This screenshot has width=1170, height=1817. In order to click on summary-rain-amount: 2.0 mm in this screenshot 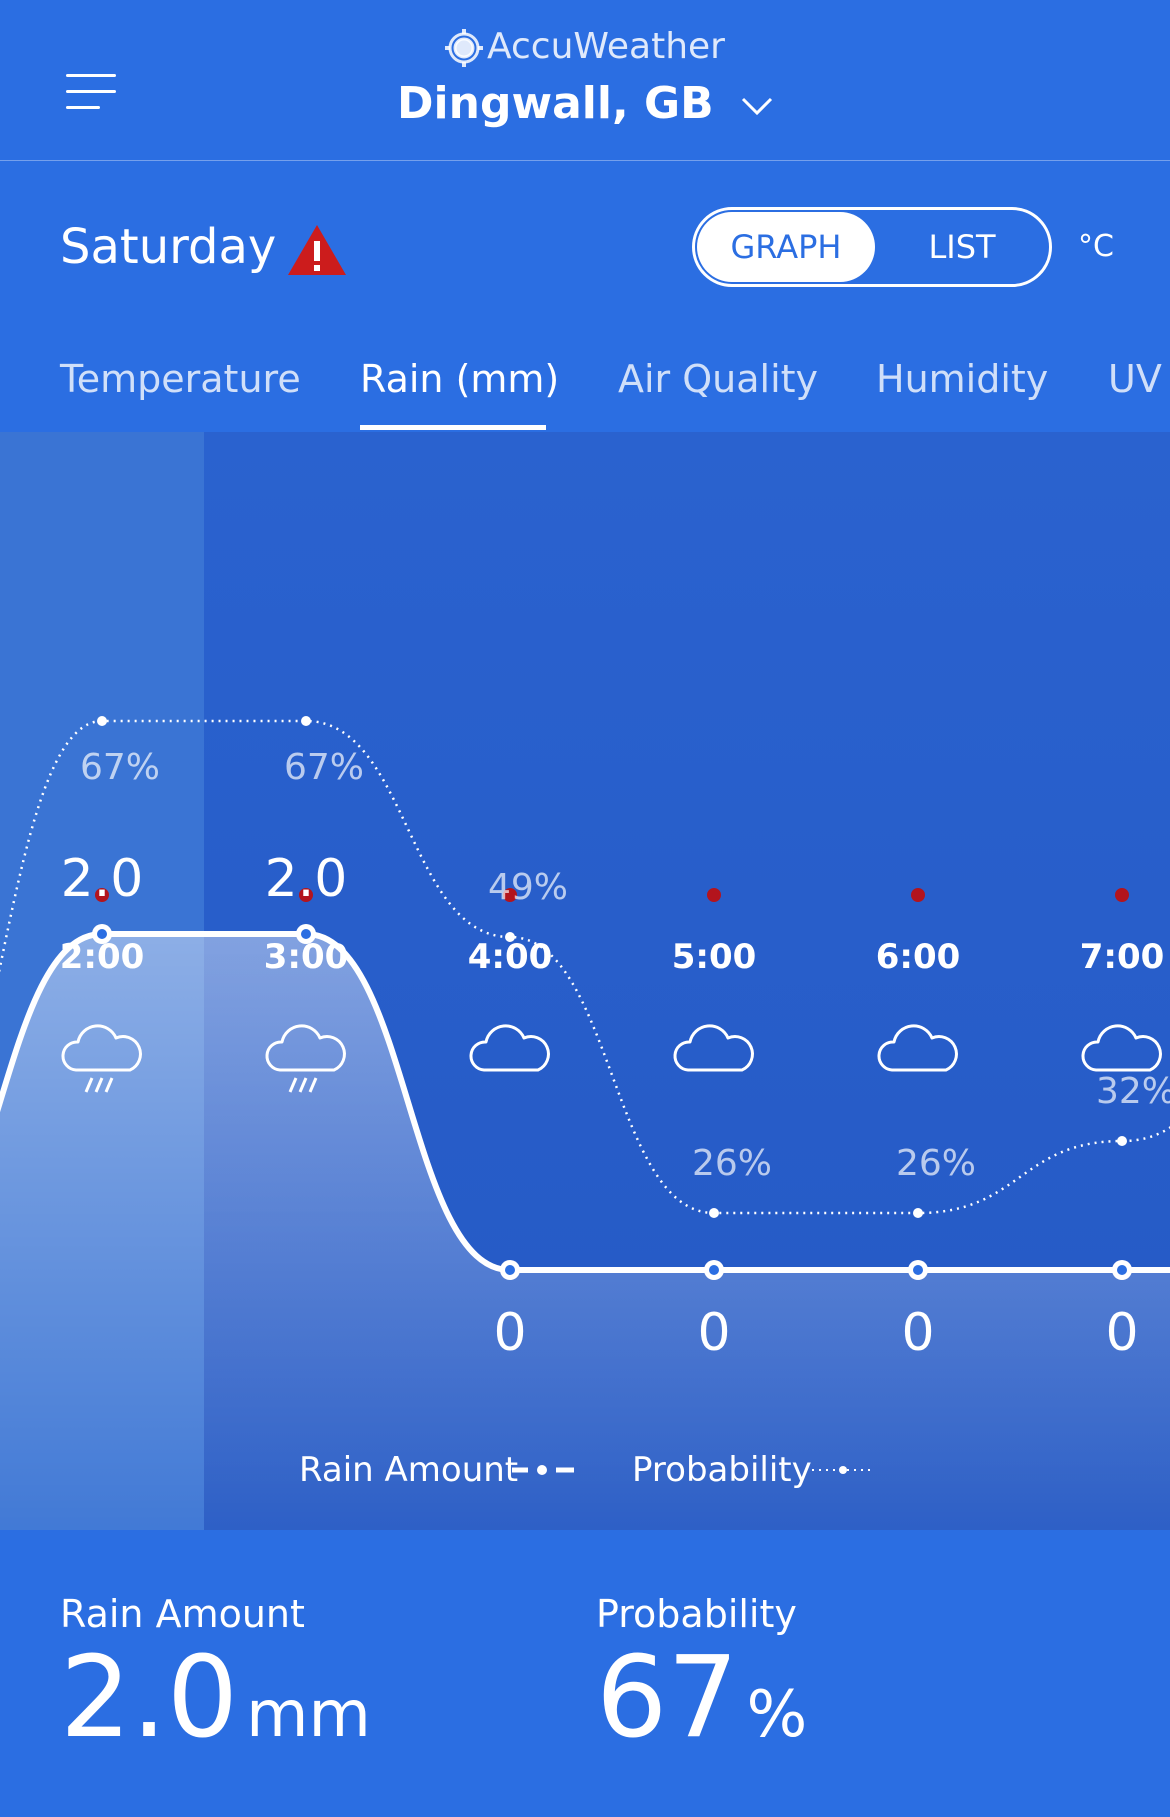, I will do `click(215, 1698)`.